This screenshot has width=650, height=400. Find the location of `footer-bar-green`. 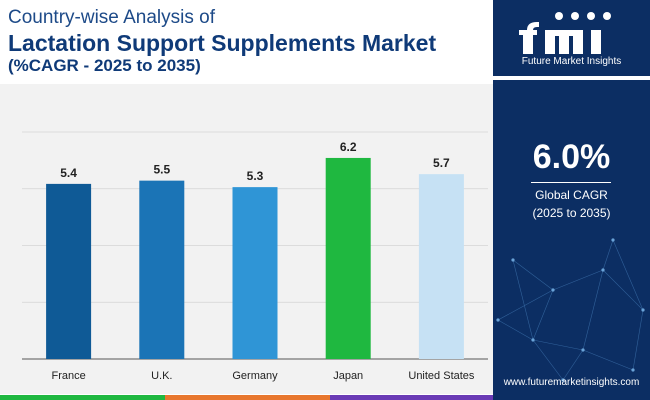

footer-bar-green is located at coordinates (82, 397).